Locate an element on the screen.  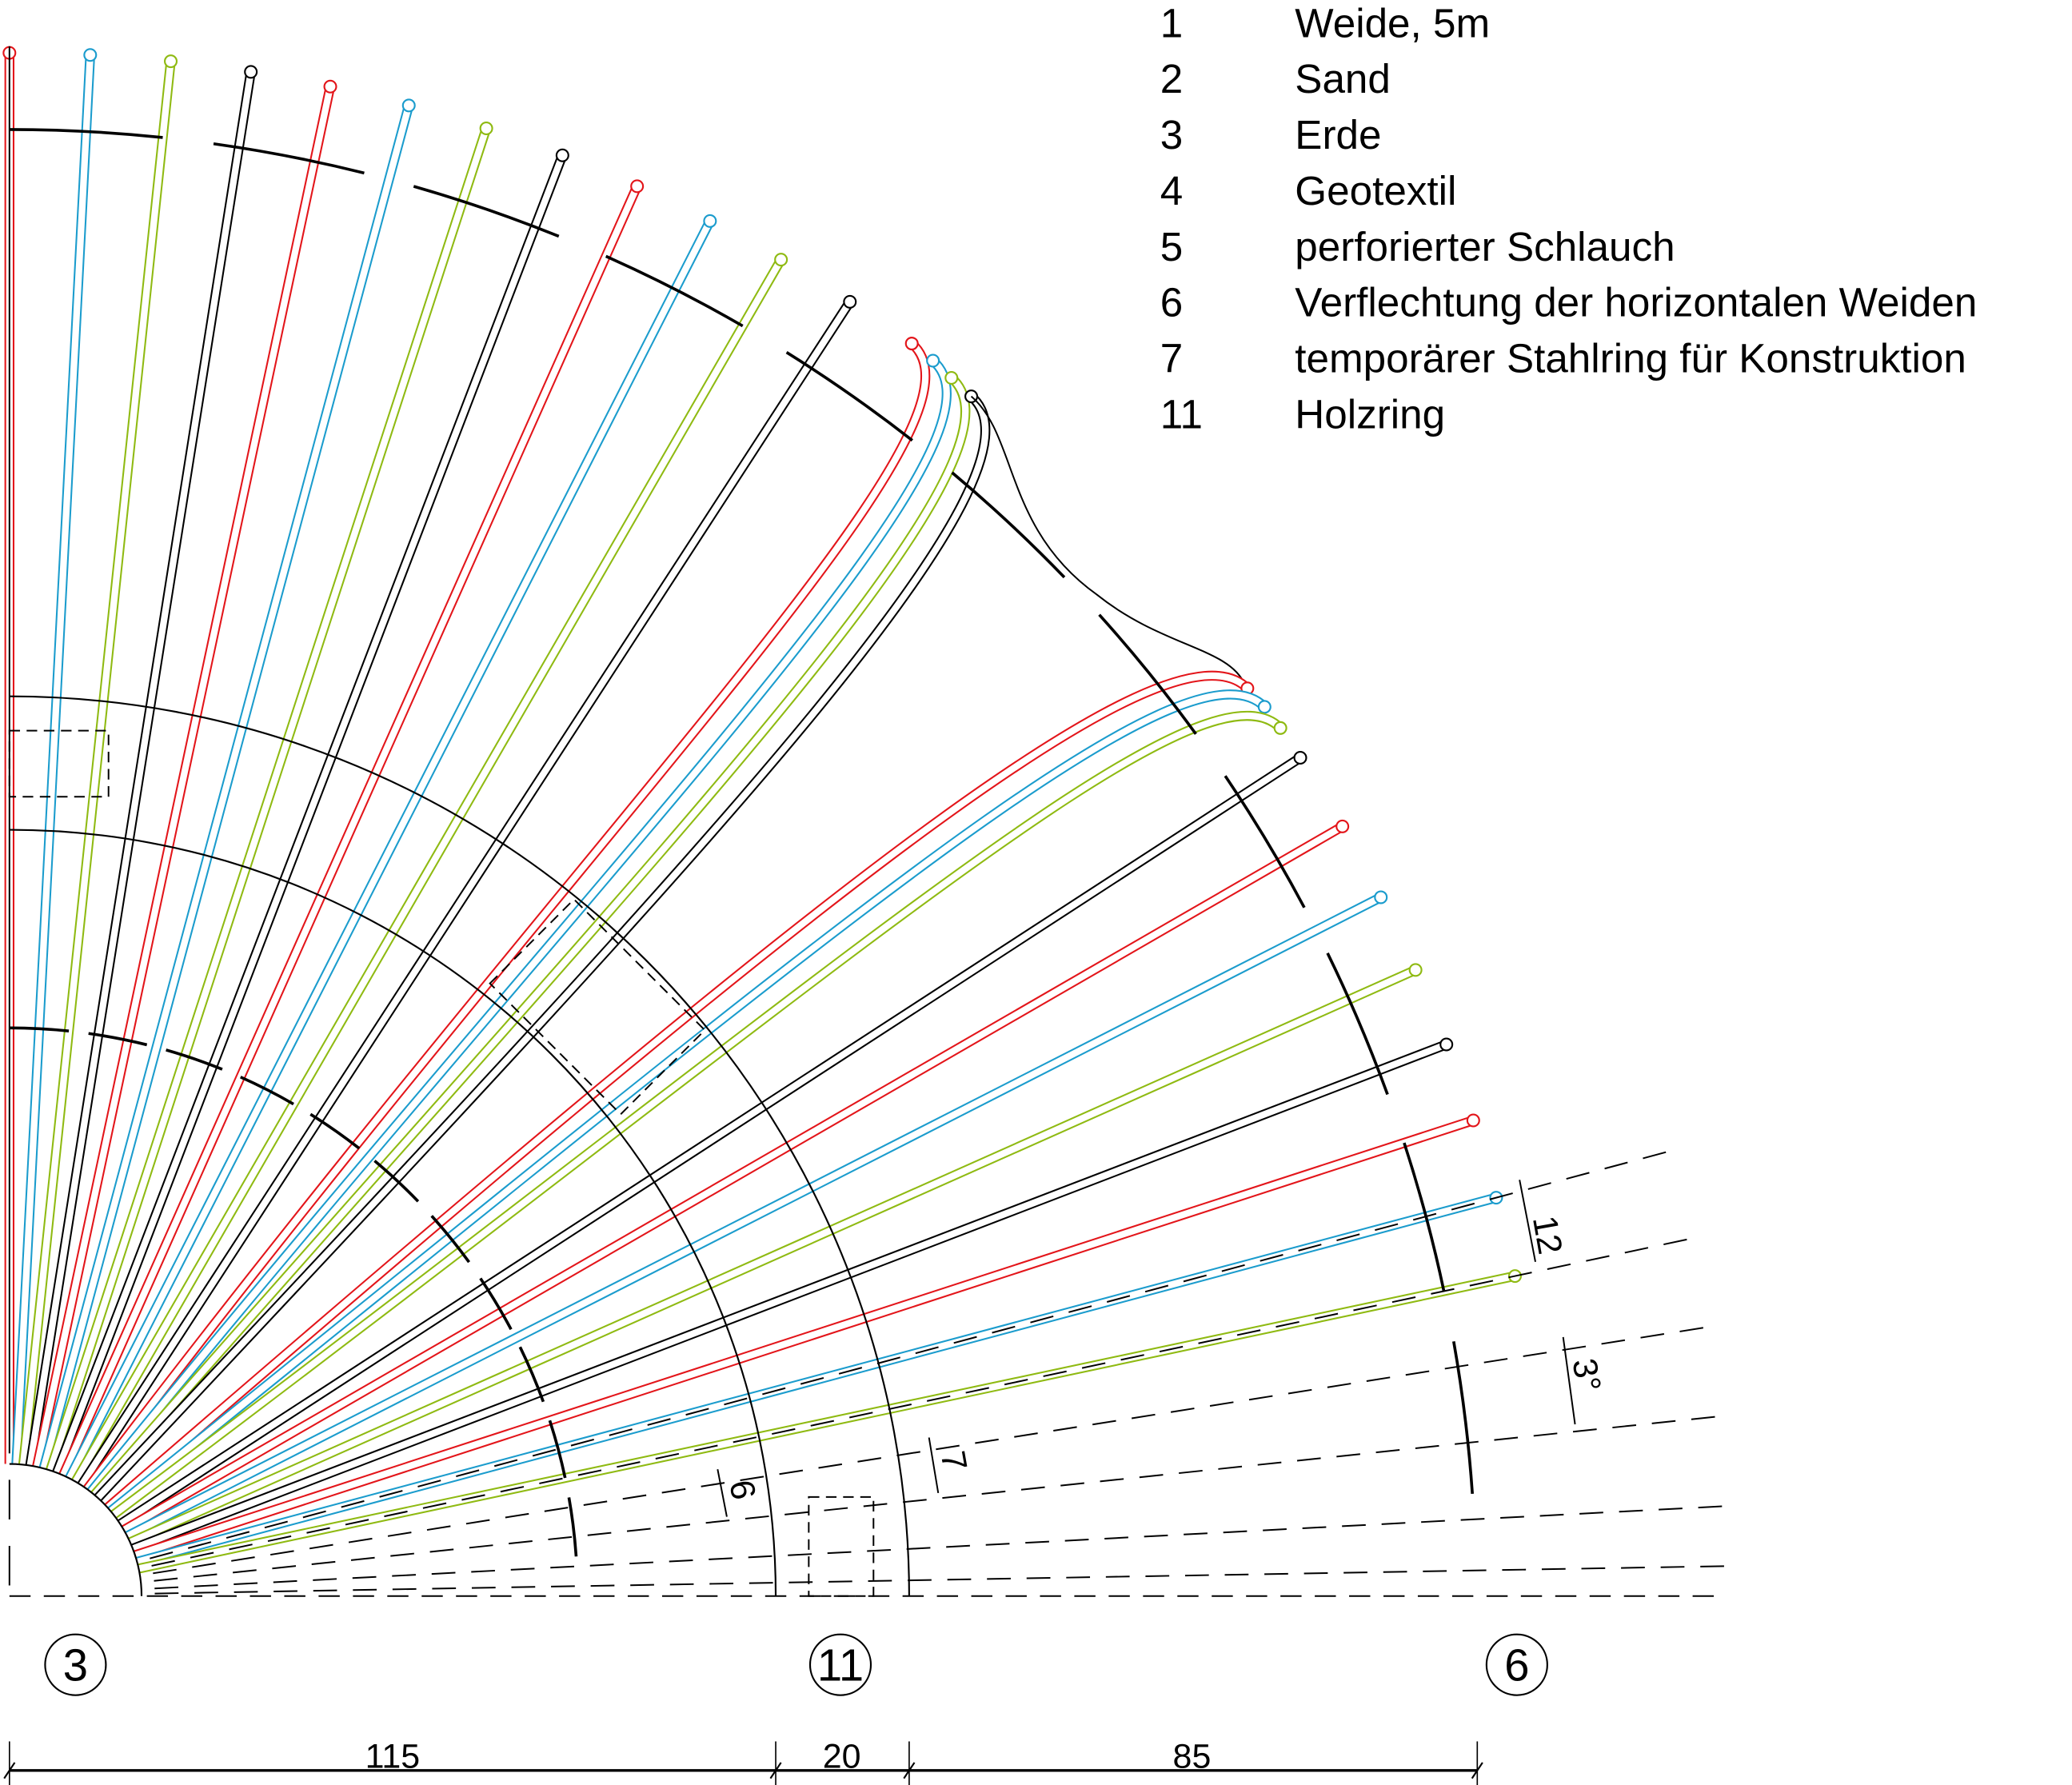
legend-item: 1 Weide, 5m is located at coordinates (1325, 23).